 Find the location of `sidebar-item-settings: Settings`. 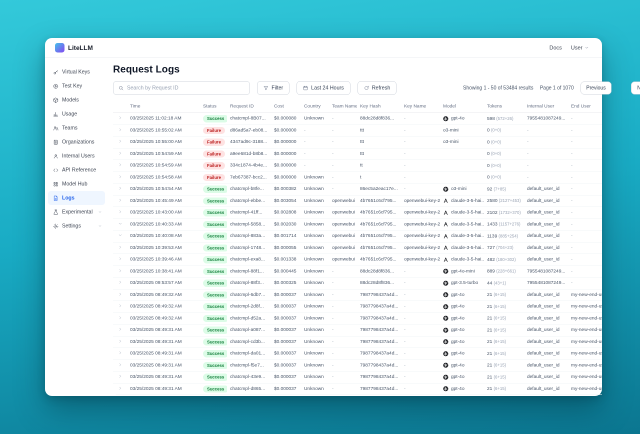

sidebar-item-settings: Settings is located at coordinates (76, 226).